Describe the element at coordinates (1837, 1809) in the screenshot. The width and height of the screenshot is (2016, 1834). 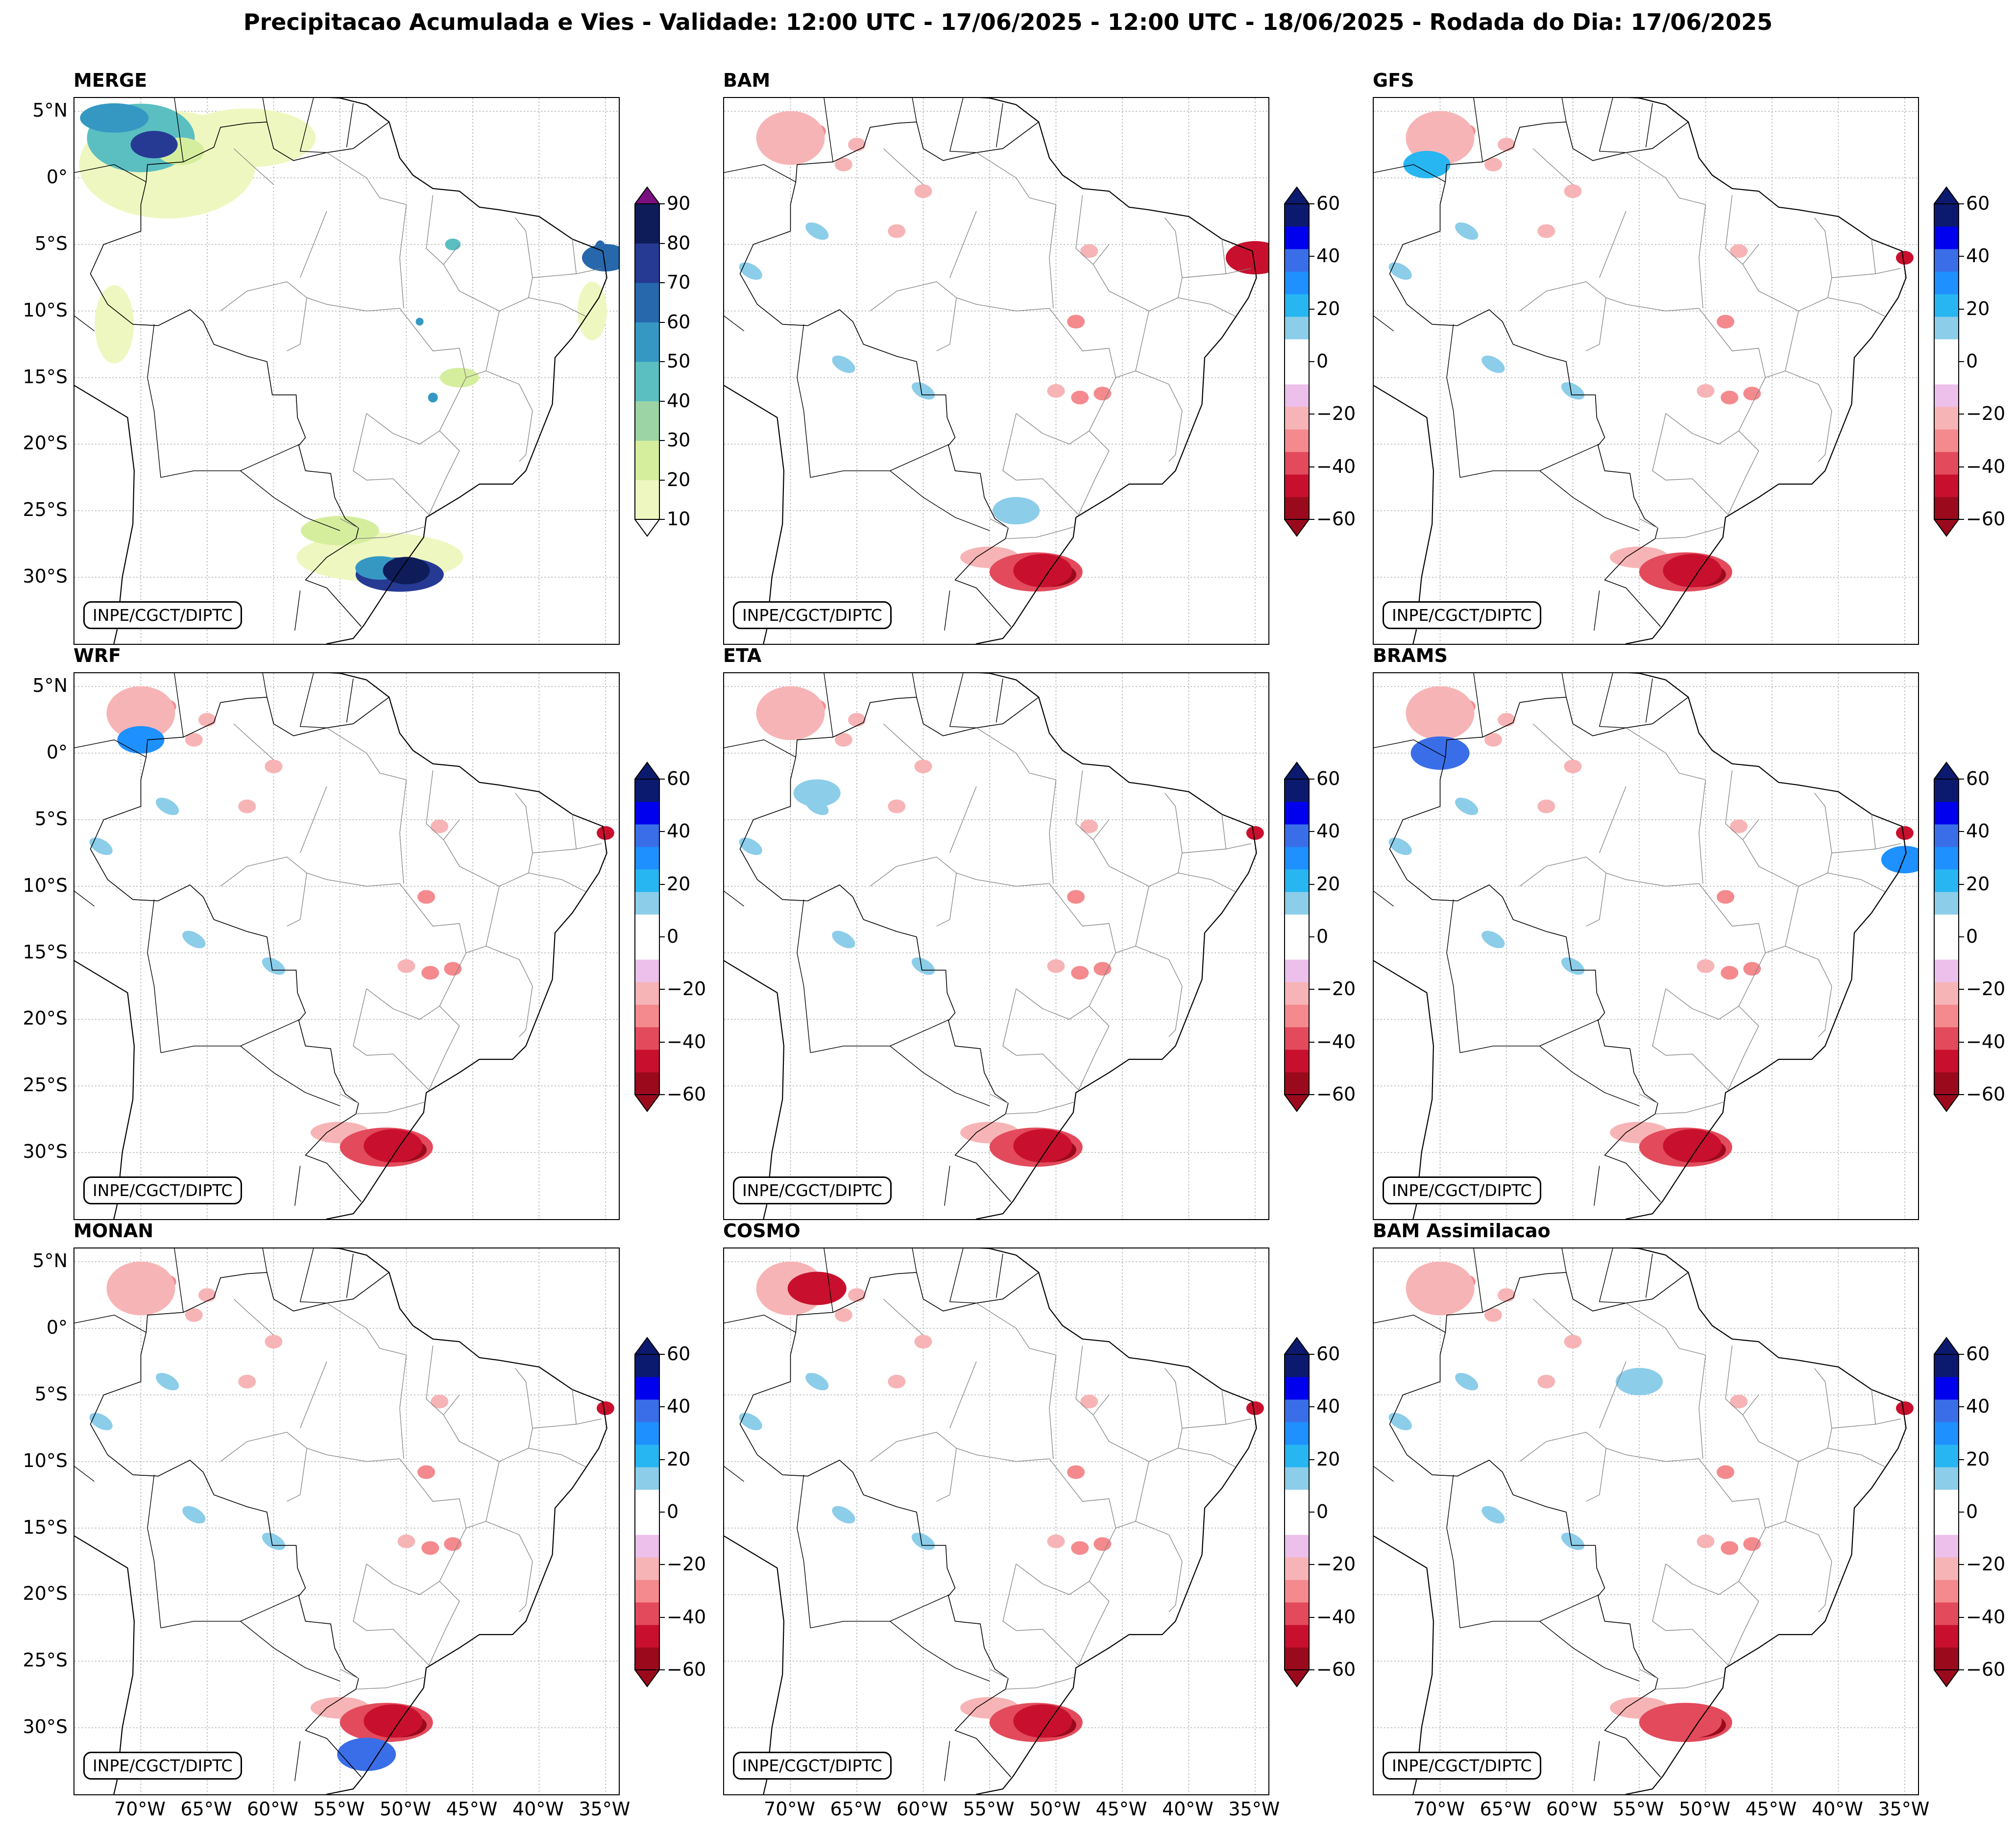
I see `longitude-tick-label: 40°W` at that location.